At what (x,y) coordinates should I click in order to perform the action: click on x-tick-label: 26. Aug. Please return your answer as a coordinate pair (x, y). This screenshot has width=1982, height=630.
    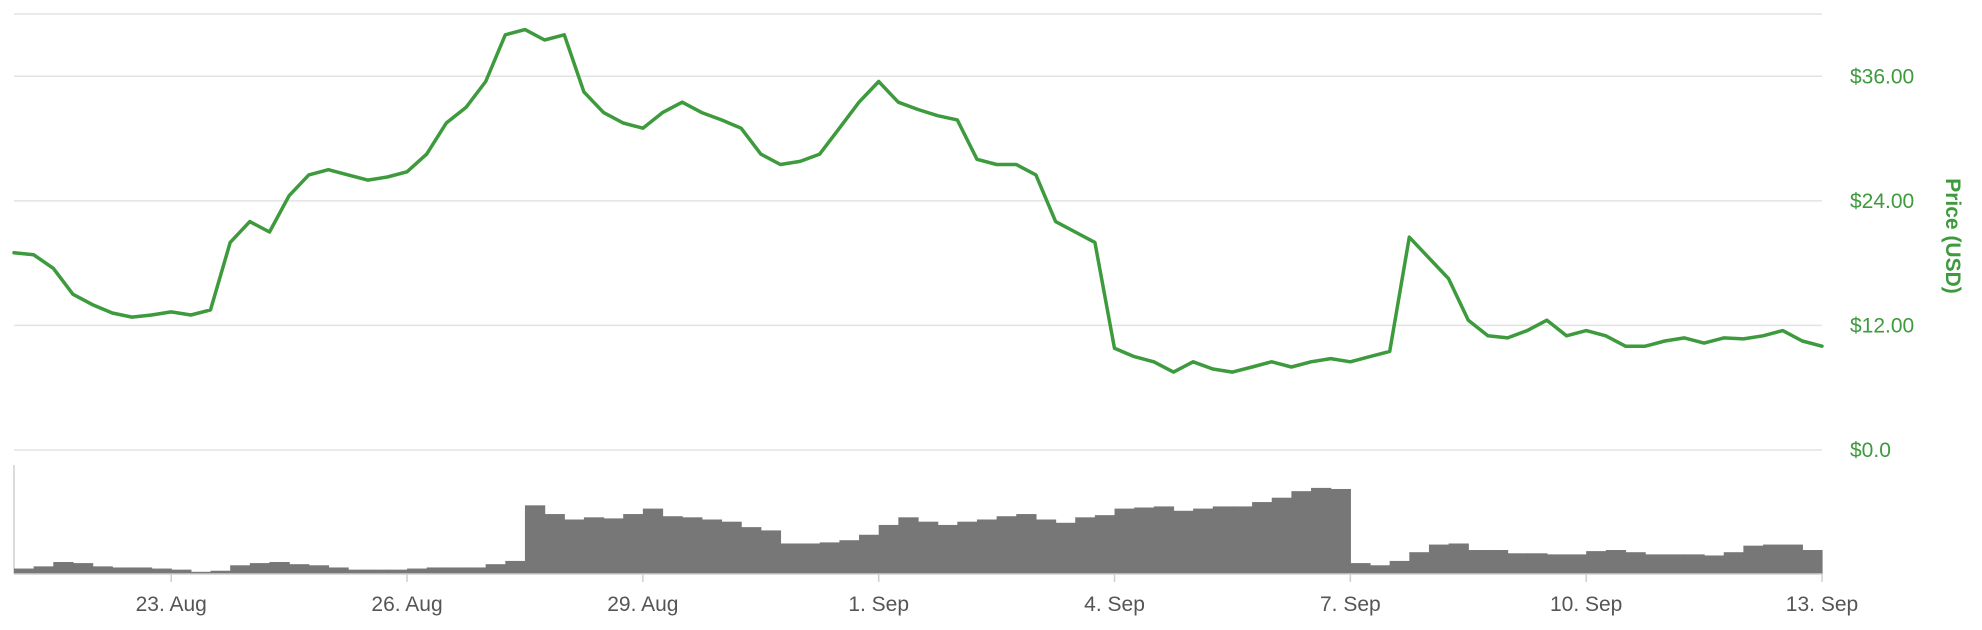
    Looking at the image, I should click on (406, 604).